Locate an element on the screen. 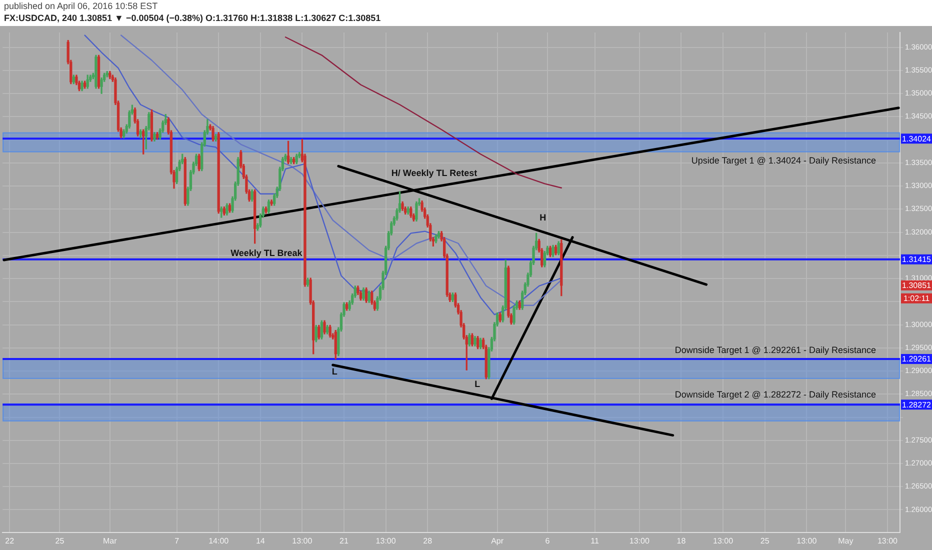 The image size is (932, 550). chart-title: FX:USDCAD, 240 1.30851 ▼ −0.00504 (−0.38%) O:1.31760 H:1.31838 L:1.30627 C:1.30851 is located at coordinates (193, 18).